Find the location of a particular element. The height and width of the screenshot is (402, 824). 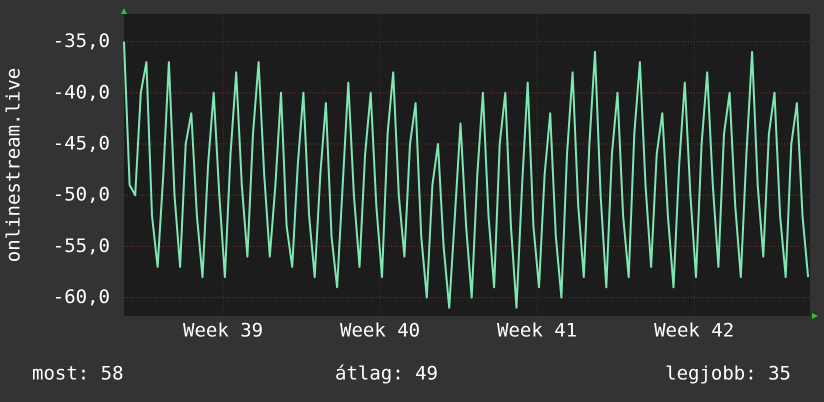

footer-average: átlag: 49 is located at coordinates (386, 374).